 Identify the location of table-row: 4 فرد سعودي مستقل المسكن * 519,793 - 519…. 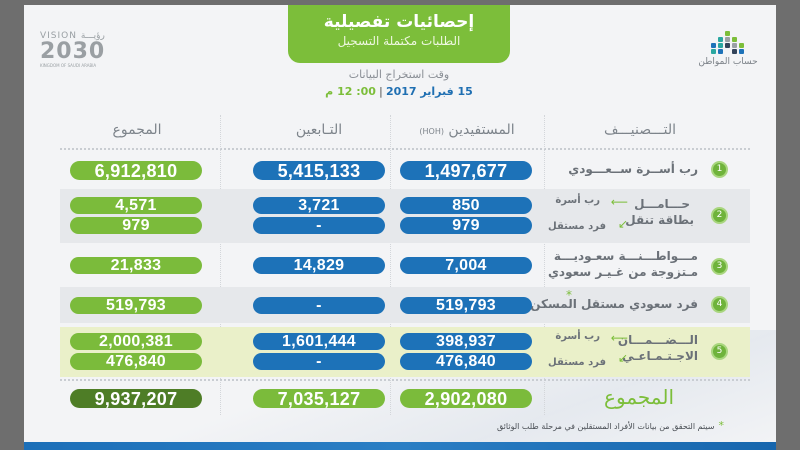
(405, 305).